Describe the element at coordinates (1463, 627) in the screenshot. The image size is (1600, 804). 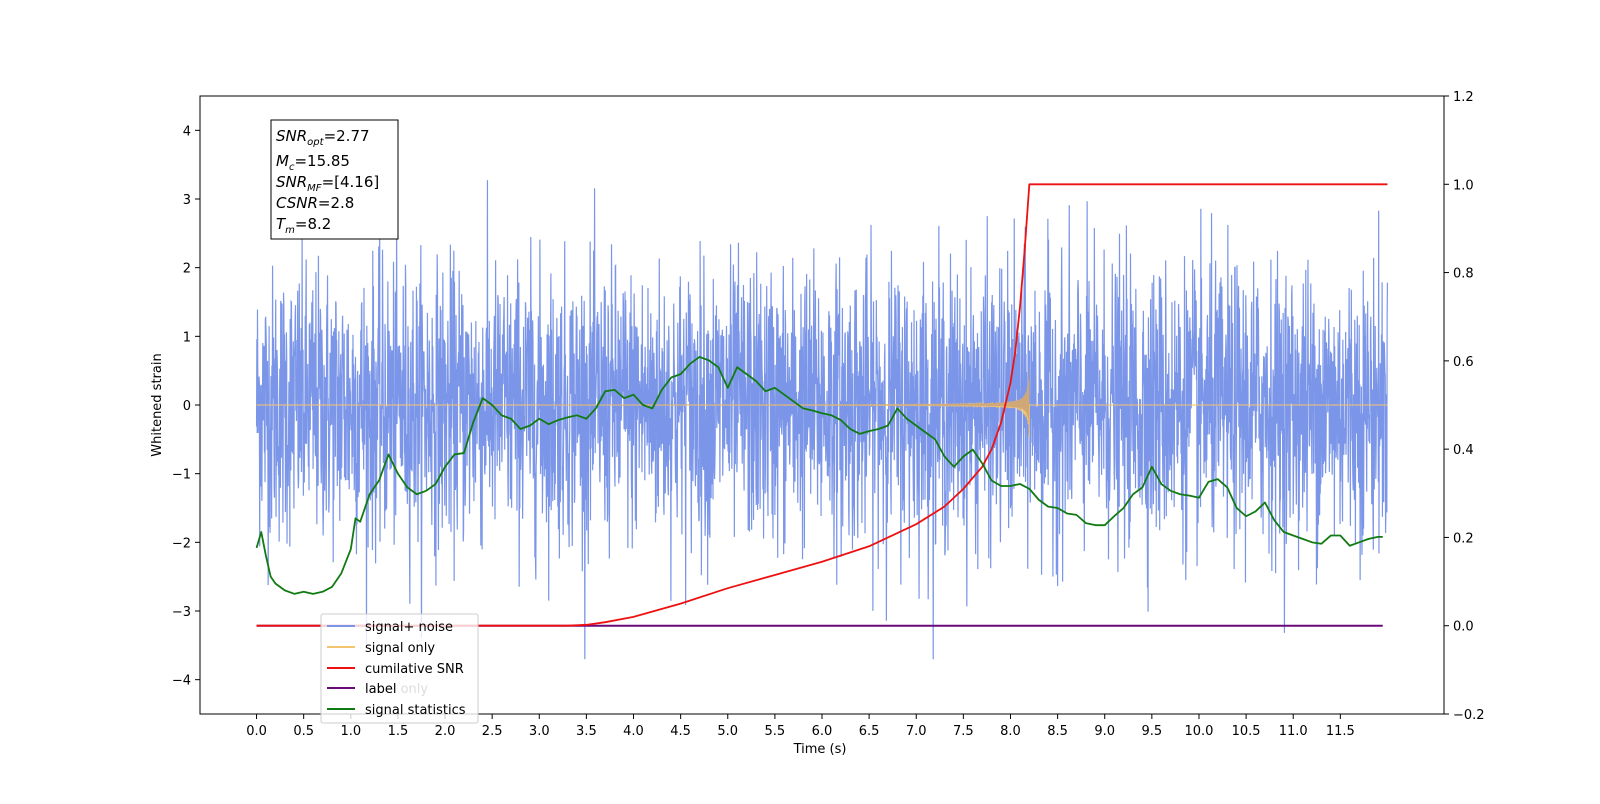
I see `y2-tick-label: 0.0` at that location.